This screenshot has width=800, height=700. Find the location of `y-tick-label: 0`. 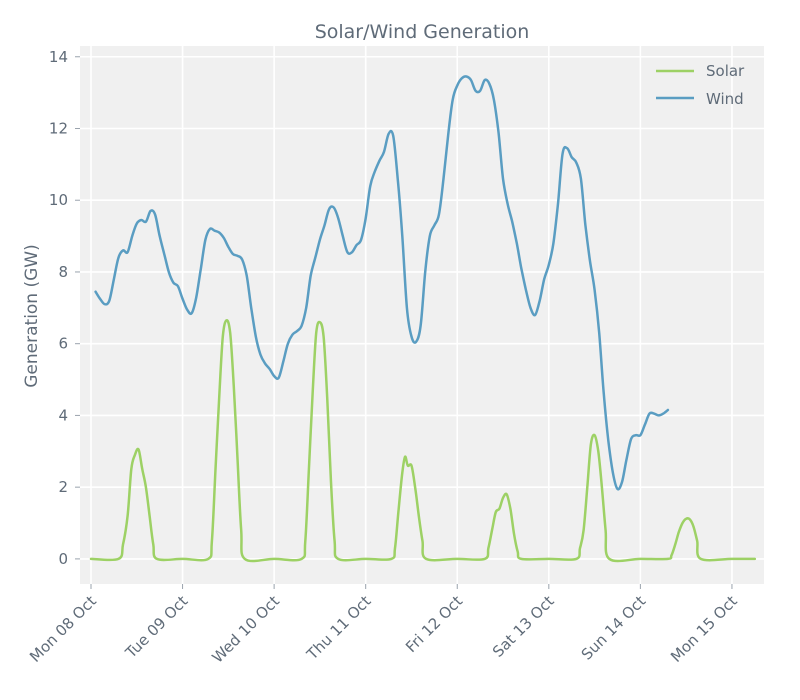

y-tick-label: 0 is located at coordinates (63, 559).